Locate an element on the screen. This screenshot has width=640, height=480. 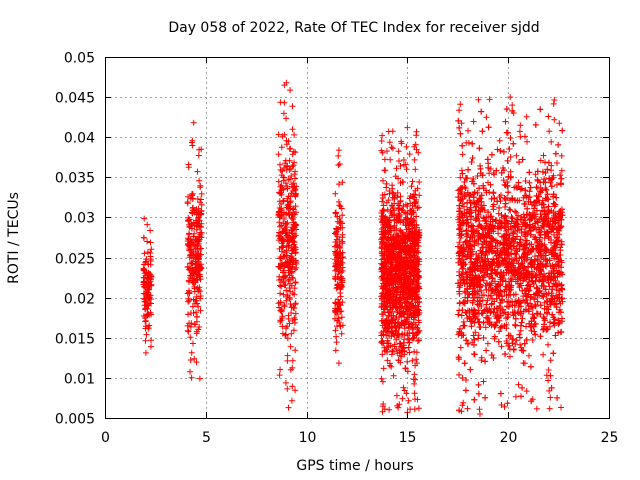
x-tick-label: 25 is located at coordinates (610, 438).